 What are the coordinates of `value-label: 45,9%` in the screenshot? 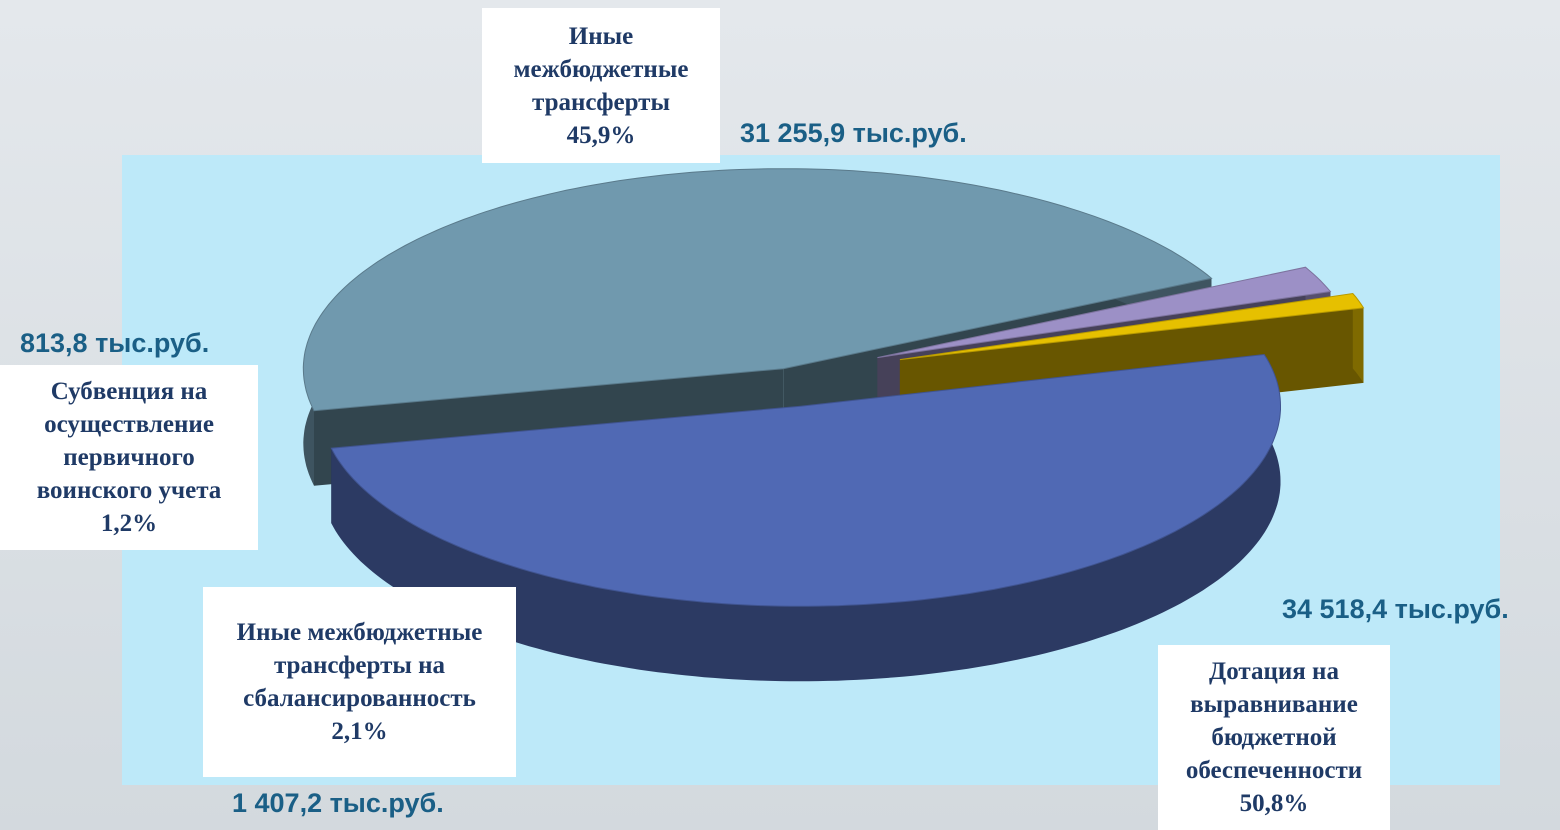 It's located at (601, 135).